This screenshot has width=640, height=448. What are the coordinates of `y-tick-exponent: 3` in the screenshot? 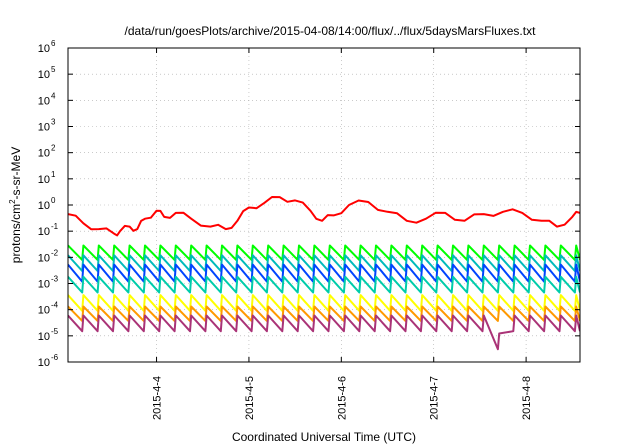 It's located at (53, 122).